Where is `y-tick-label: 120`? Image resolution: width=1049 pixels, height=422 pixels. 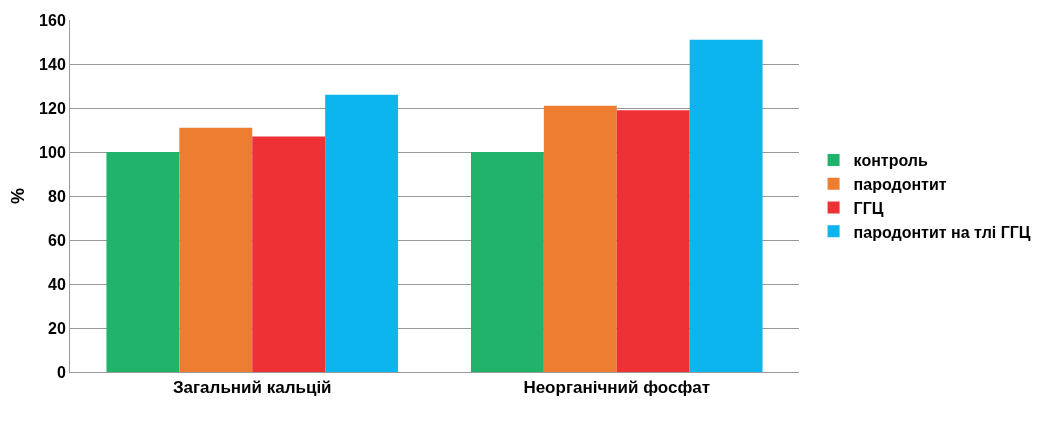
y-tick-label: 120 is located at coordinates (52, 108).